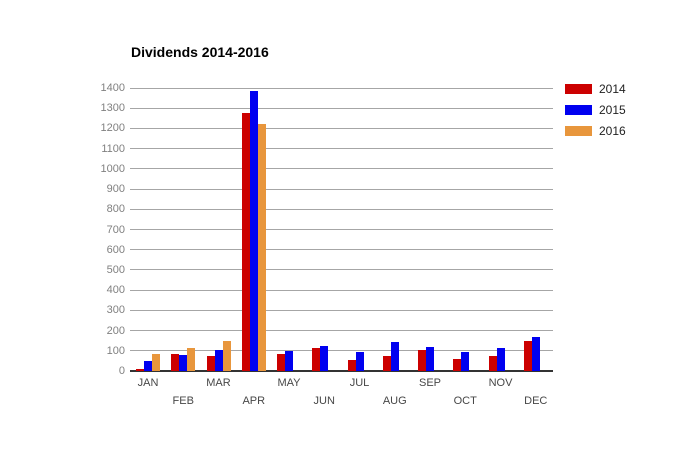  Describe the element at coordinates (595, 131) in the screenshot. I see `legend-item-2016: 2016` at that location.